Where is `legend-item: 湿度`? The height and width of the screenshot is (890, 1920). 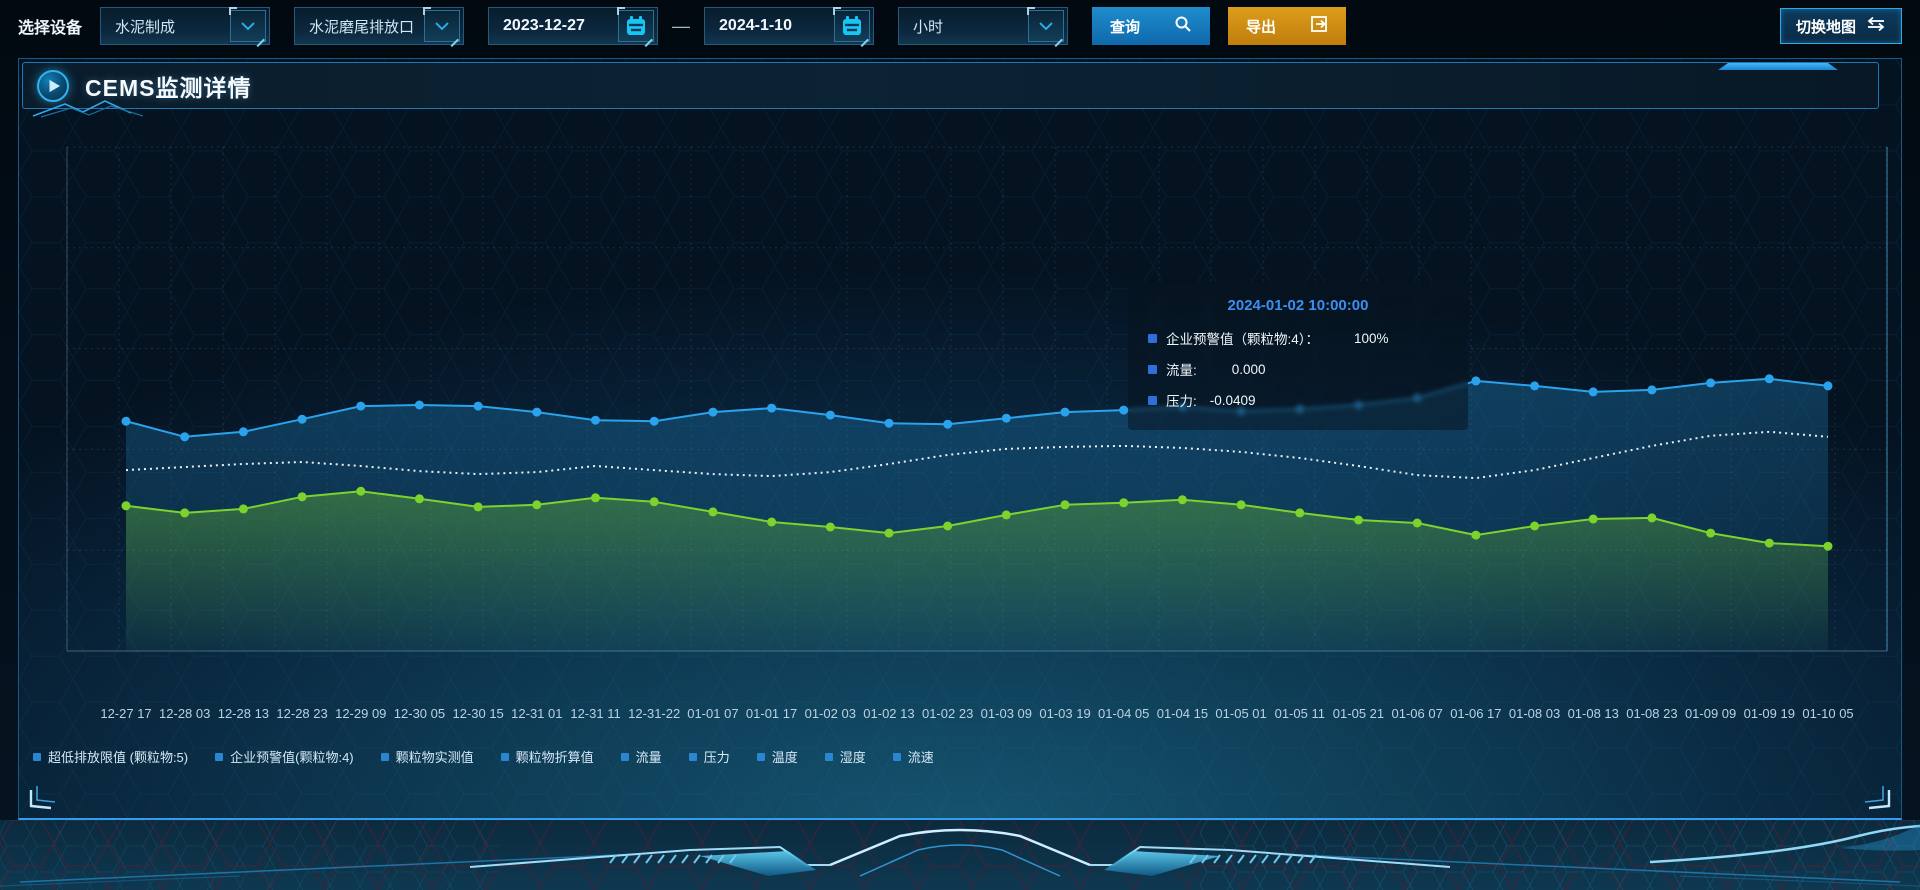 legend-item: 湿度 is located at coordinates (845, 756).